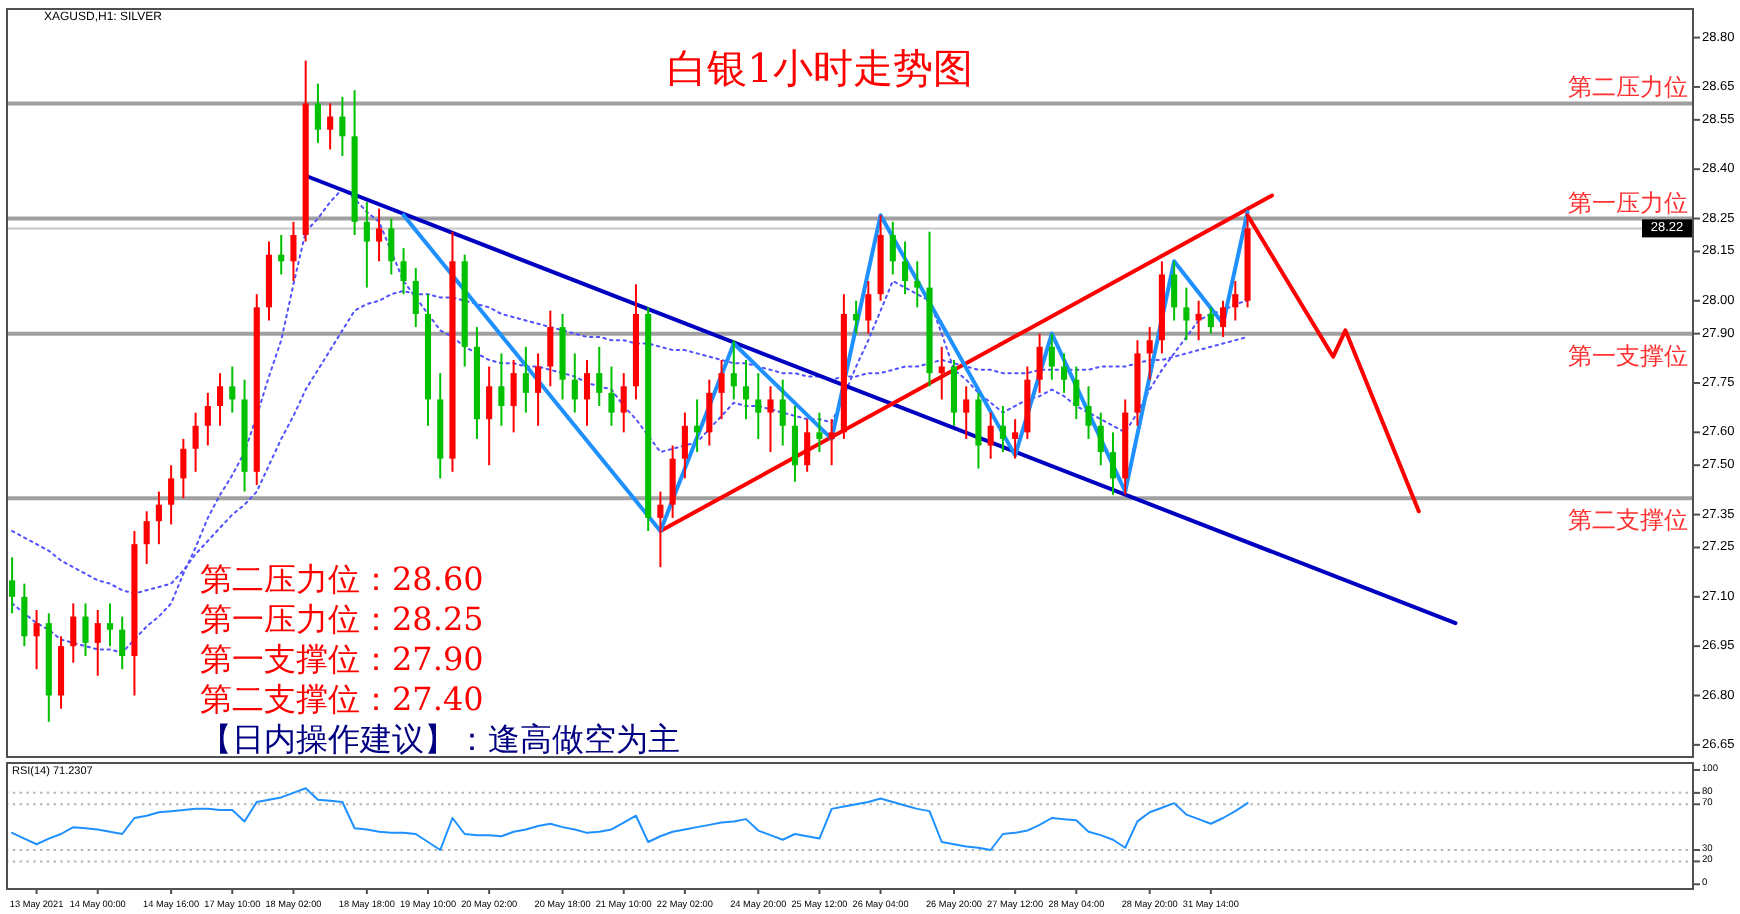 Image resolution: width=1740 pixels, height=914 pixels. Describe the element at coordinates (342, 659) in the screenshot. I see `annotation: 第一支撑位：27.90` at that location.